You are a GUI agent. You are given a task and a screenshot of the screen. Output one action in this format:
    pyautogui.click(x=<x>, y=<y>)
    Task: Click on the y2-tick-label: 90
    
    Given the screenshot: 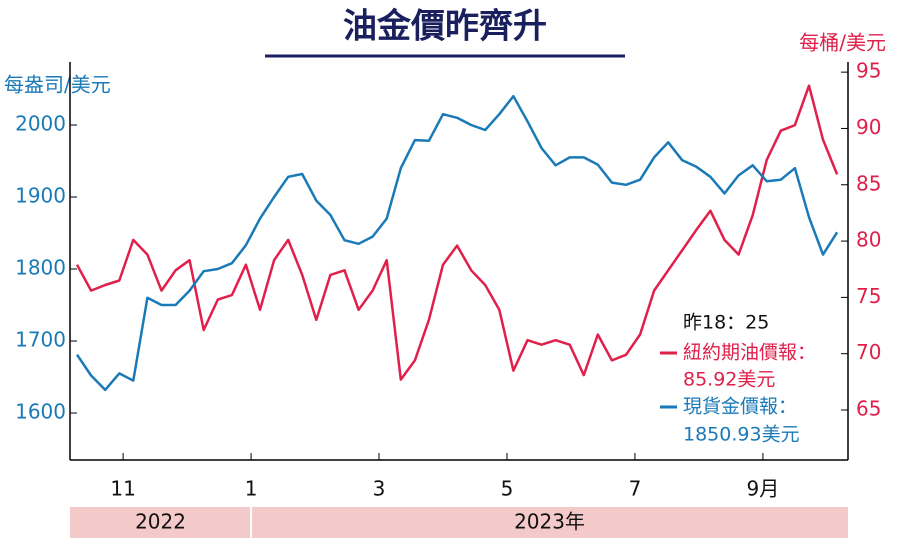 What is the action you would take?
    pyautogui.click(x=868, y=127)
    